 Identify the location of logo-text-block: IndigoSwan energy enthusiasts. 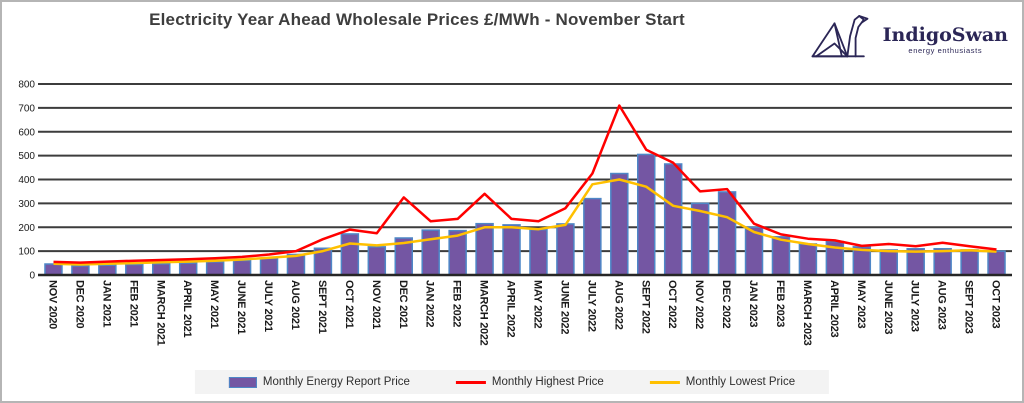
(945, 39).